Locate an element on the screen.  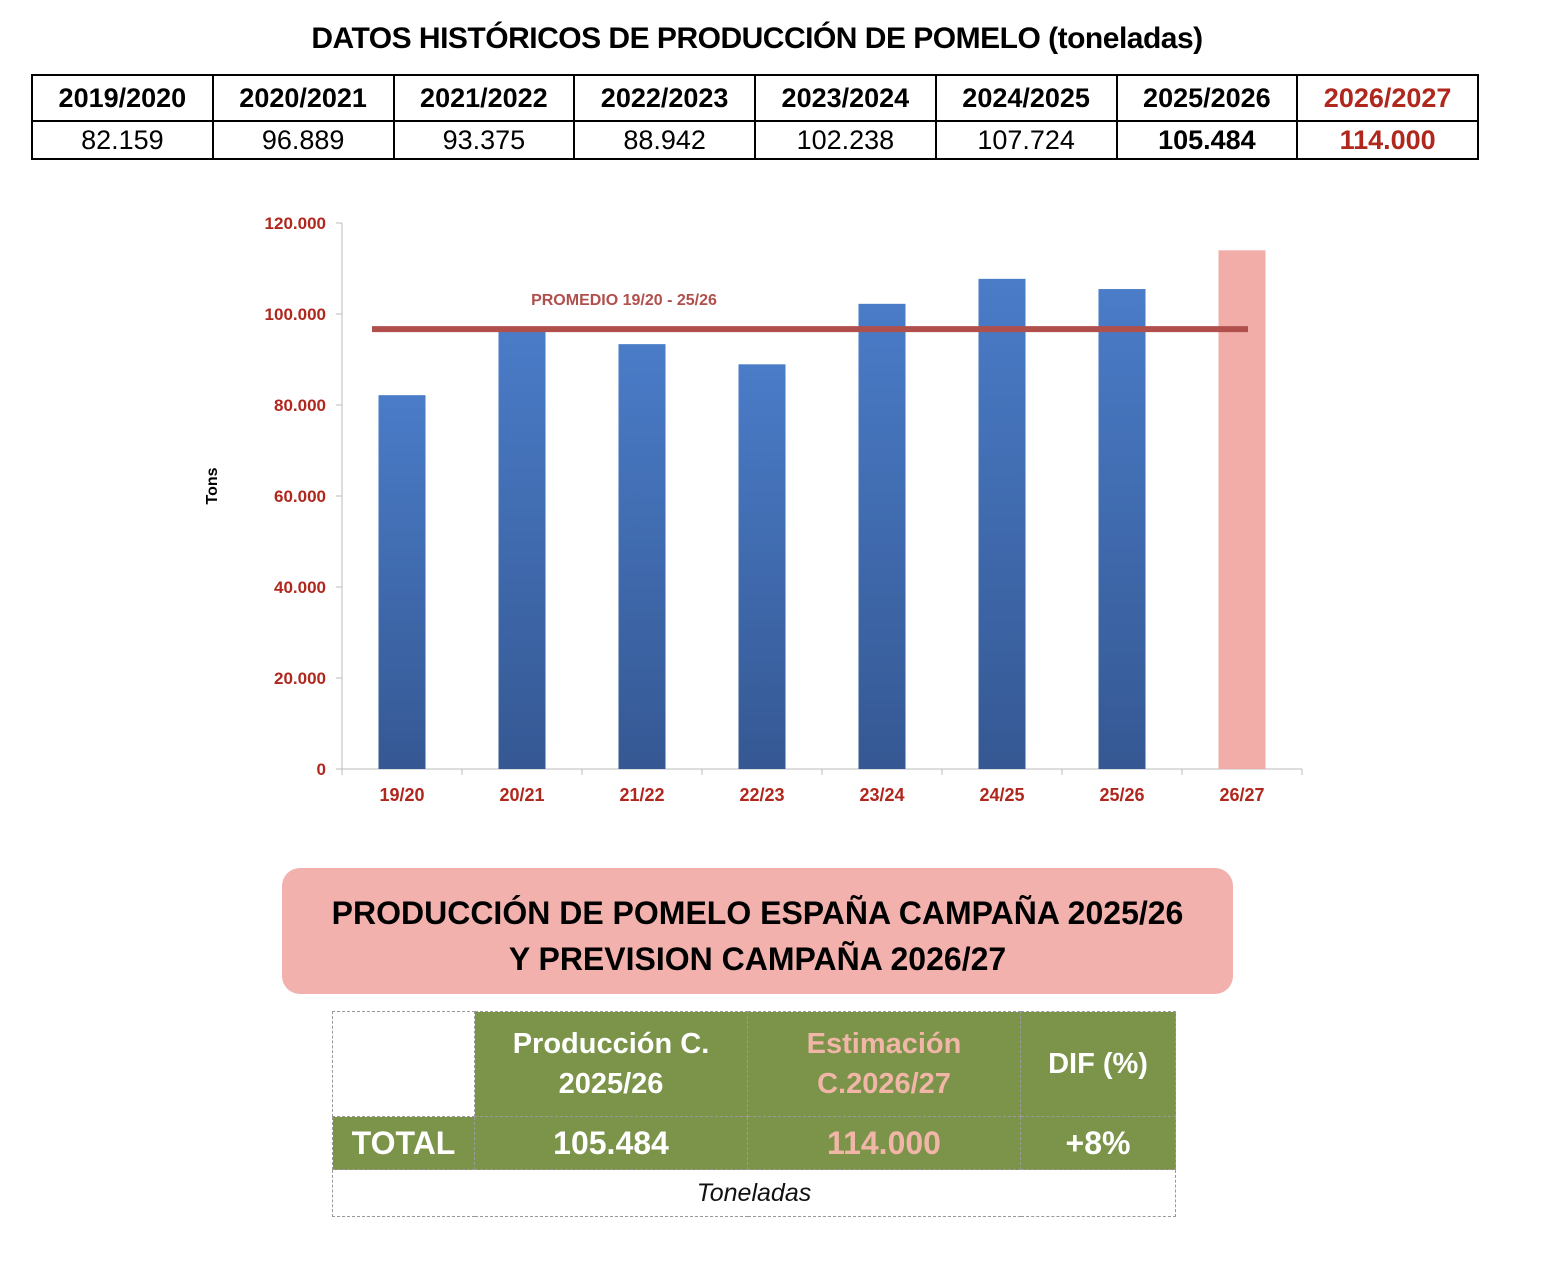
production-value-cell: 88.942 is located at coordinates (664, 140).